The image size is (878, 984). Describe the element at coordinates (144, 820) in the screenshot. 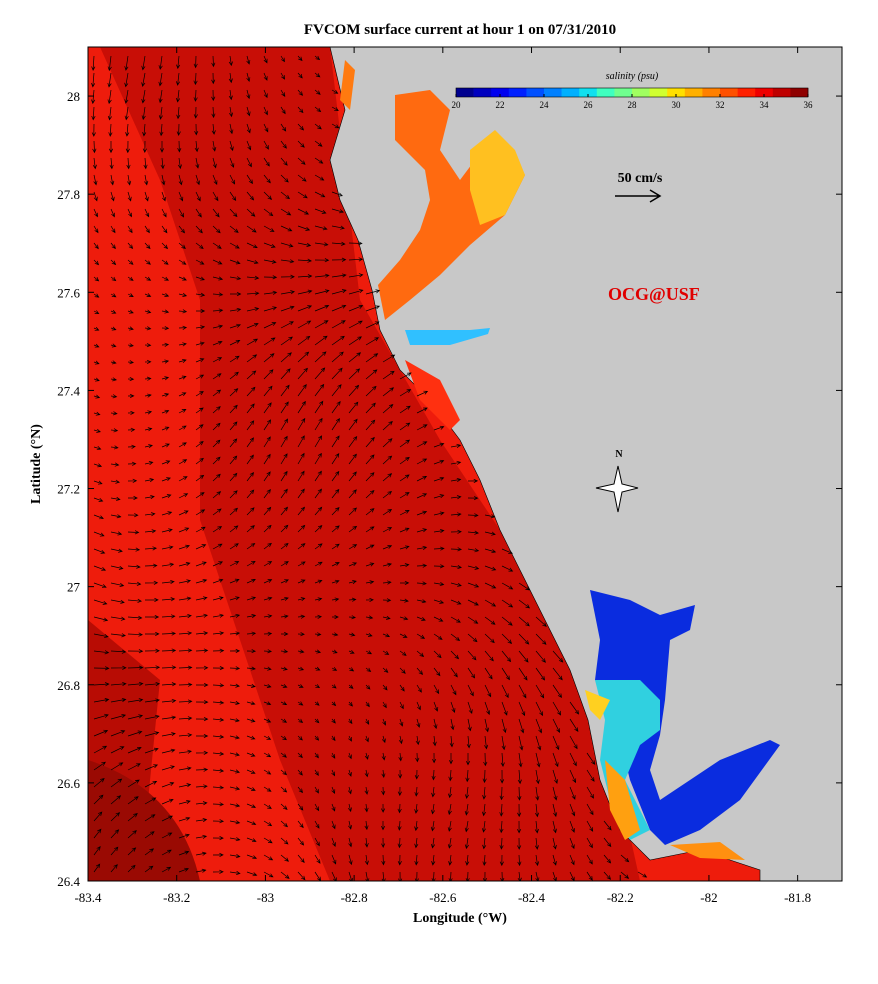

I see `sea-high-salinity` at that location.